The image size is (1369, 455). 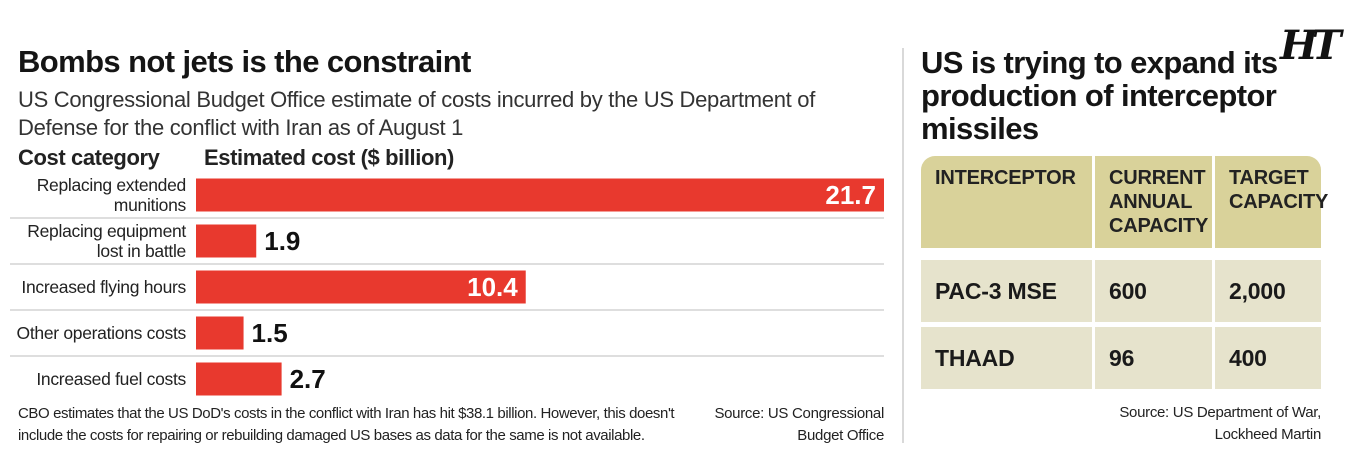 I want to click on table-row: THAAD 96 400, so click(x=1121, y=358).